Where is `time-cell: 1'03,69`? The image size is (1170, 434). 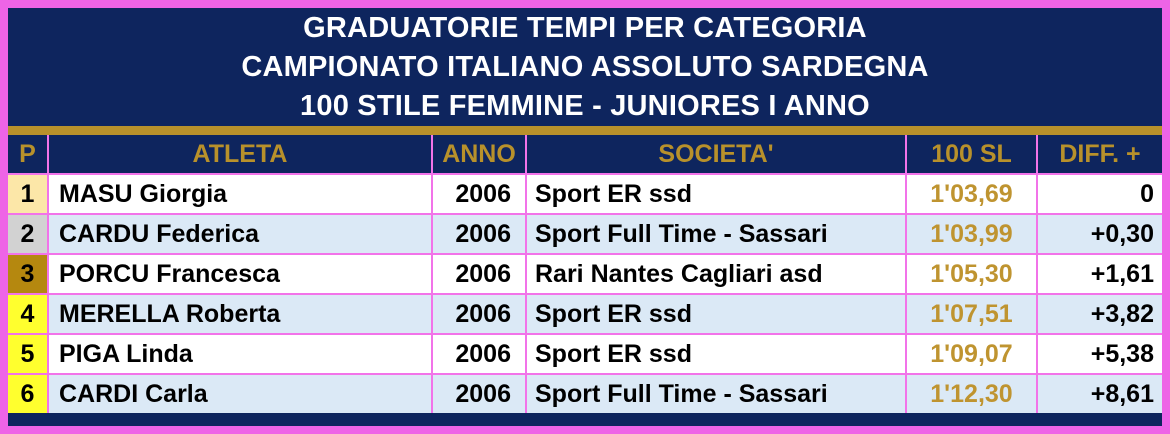
time-cell: 1'03,69 is located at coordinates (971, 194).